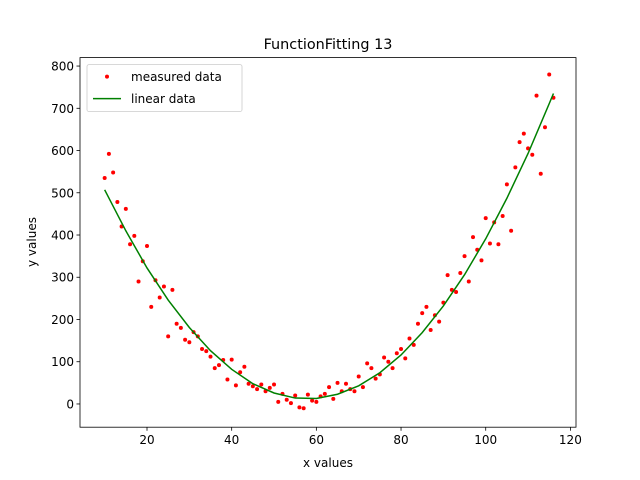 This screenshot has width=640, height=480. I want to click on y-tick-label: 100, so click(62, 362).